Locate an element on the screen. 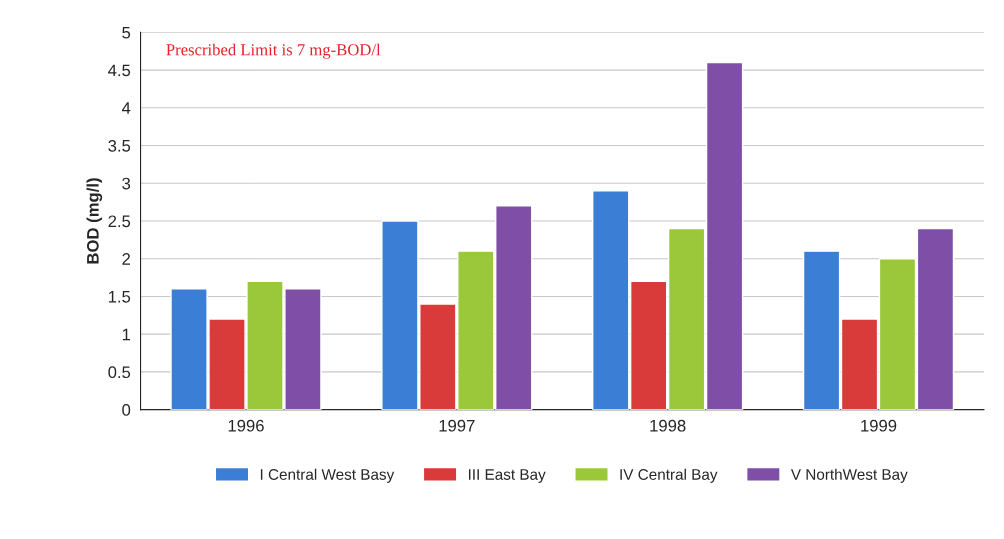  y-tick-label: 3 is located at coordinates (126, 183).